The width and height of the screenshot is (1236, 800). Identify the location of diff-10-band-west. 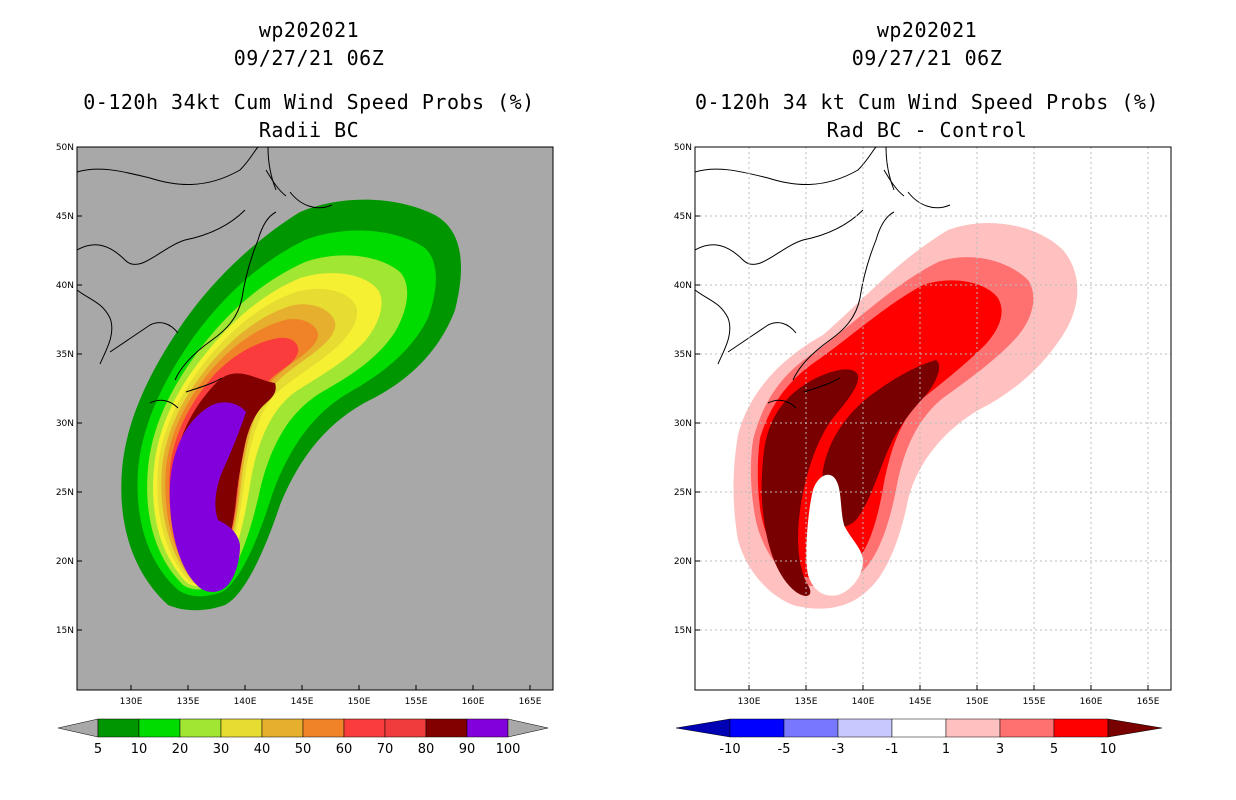
(810, 482).